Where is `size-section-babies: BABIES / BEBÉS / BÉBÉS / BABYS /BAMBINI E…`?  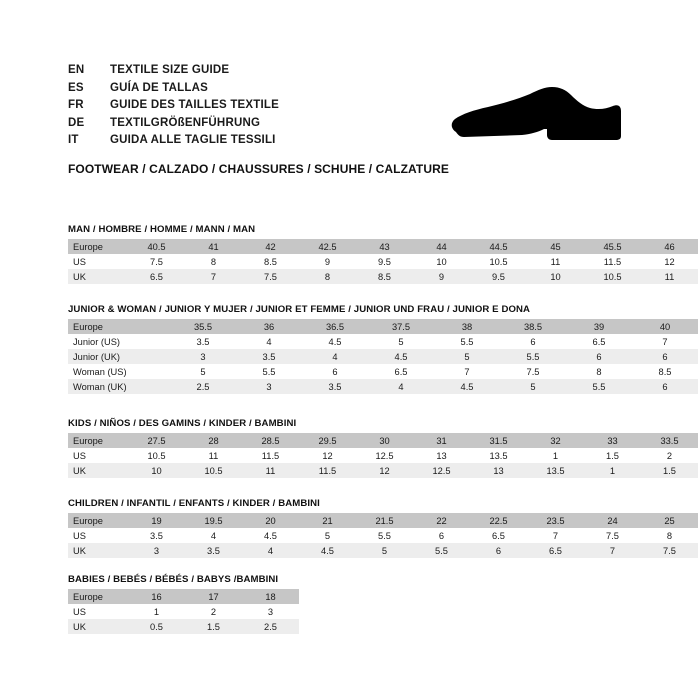
size-section-babies: BABIES / BEBÉS / BÉBÉS / BABYS /BAMBINI E… is located at coordinates (183, 604).